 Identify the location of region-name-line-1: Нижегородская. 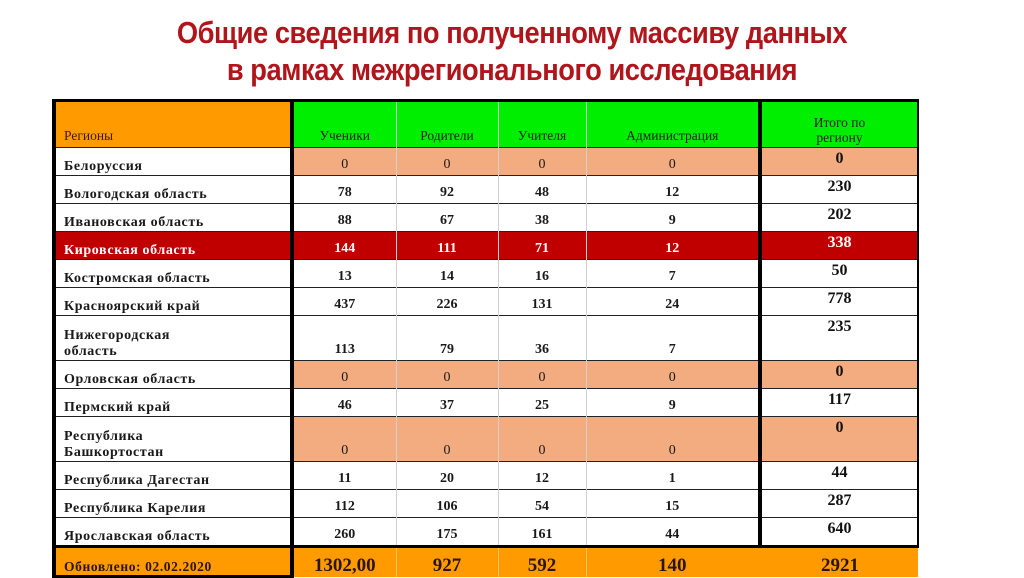
(117, 335).